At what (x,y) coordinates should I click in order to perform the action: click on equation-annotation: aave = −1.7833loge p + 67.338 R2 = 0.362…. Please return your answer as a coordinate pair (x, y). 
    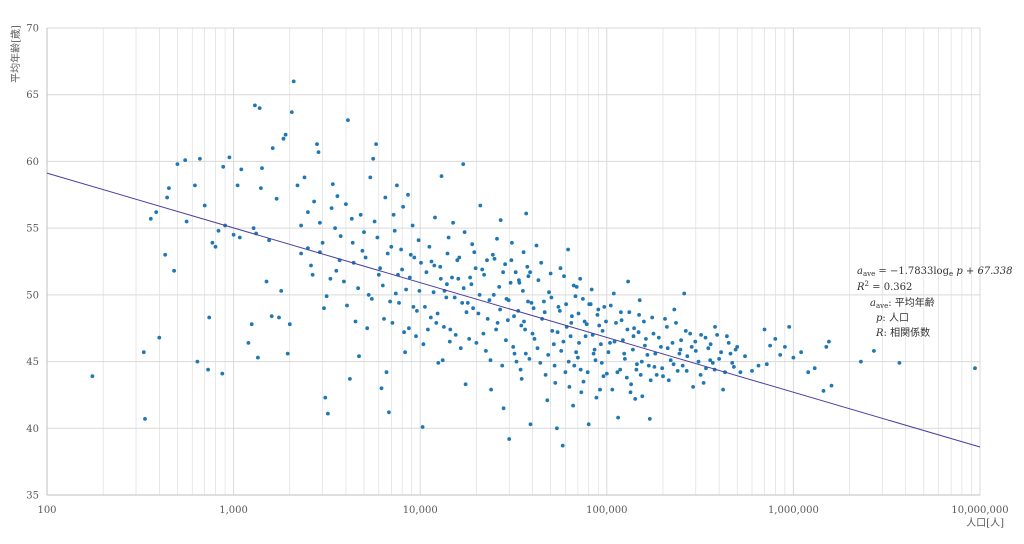
    Looking at the image, I should click on (934, 302).